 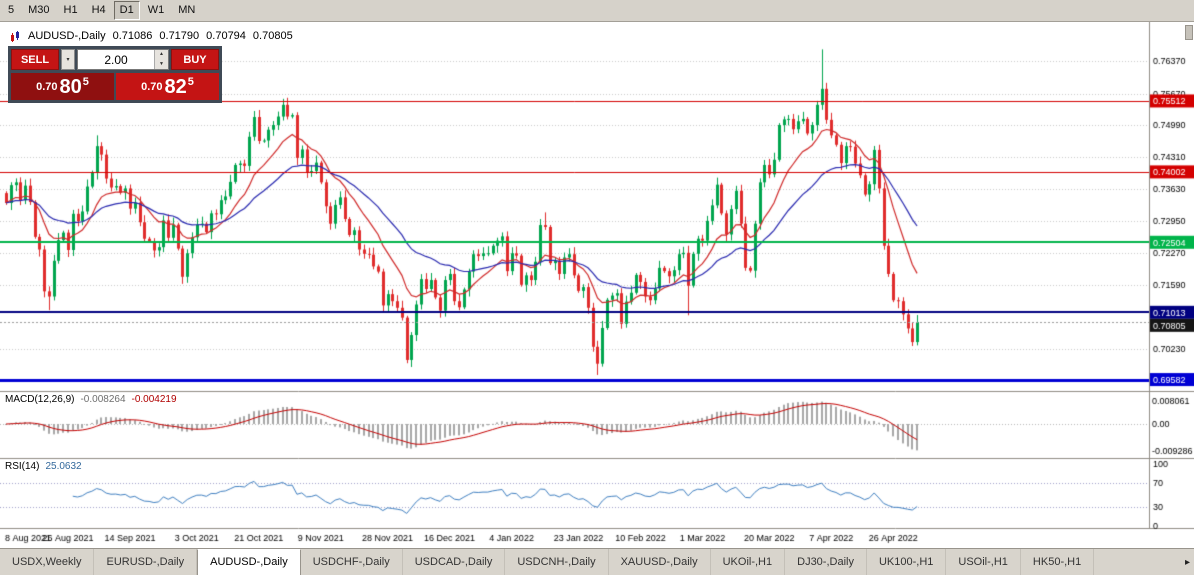 I want to click on volume-up-button: ▲, so click(x=161, y=55).